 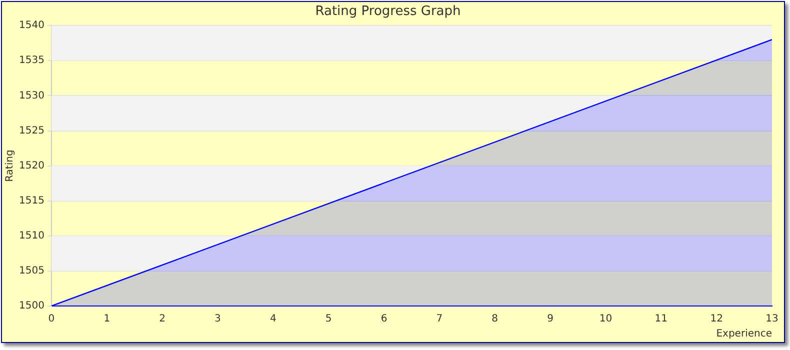 What do you see at coordinates (772, 319) in the screenshot?
I see `x-tick-label: 13` at bounding box center [772, 319].